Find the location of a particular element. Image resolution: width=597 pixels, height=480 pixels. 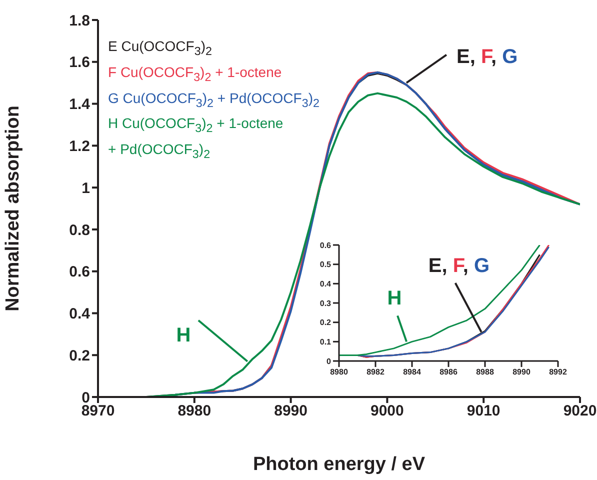

y-tick-label: 0.3 is located at coordinates (326, 303).